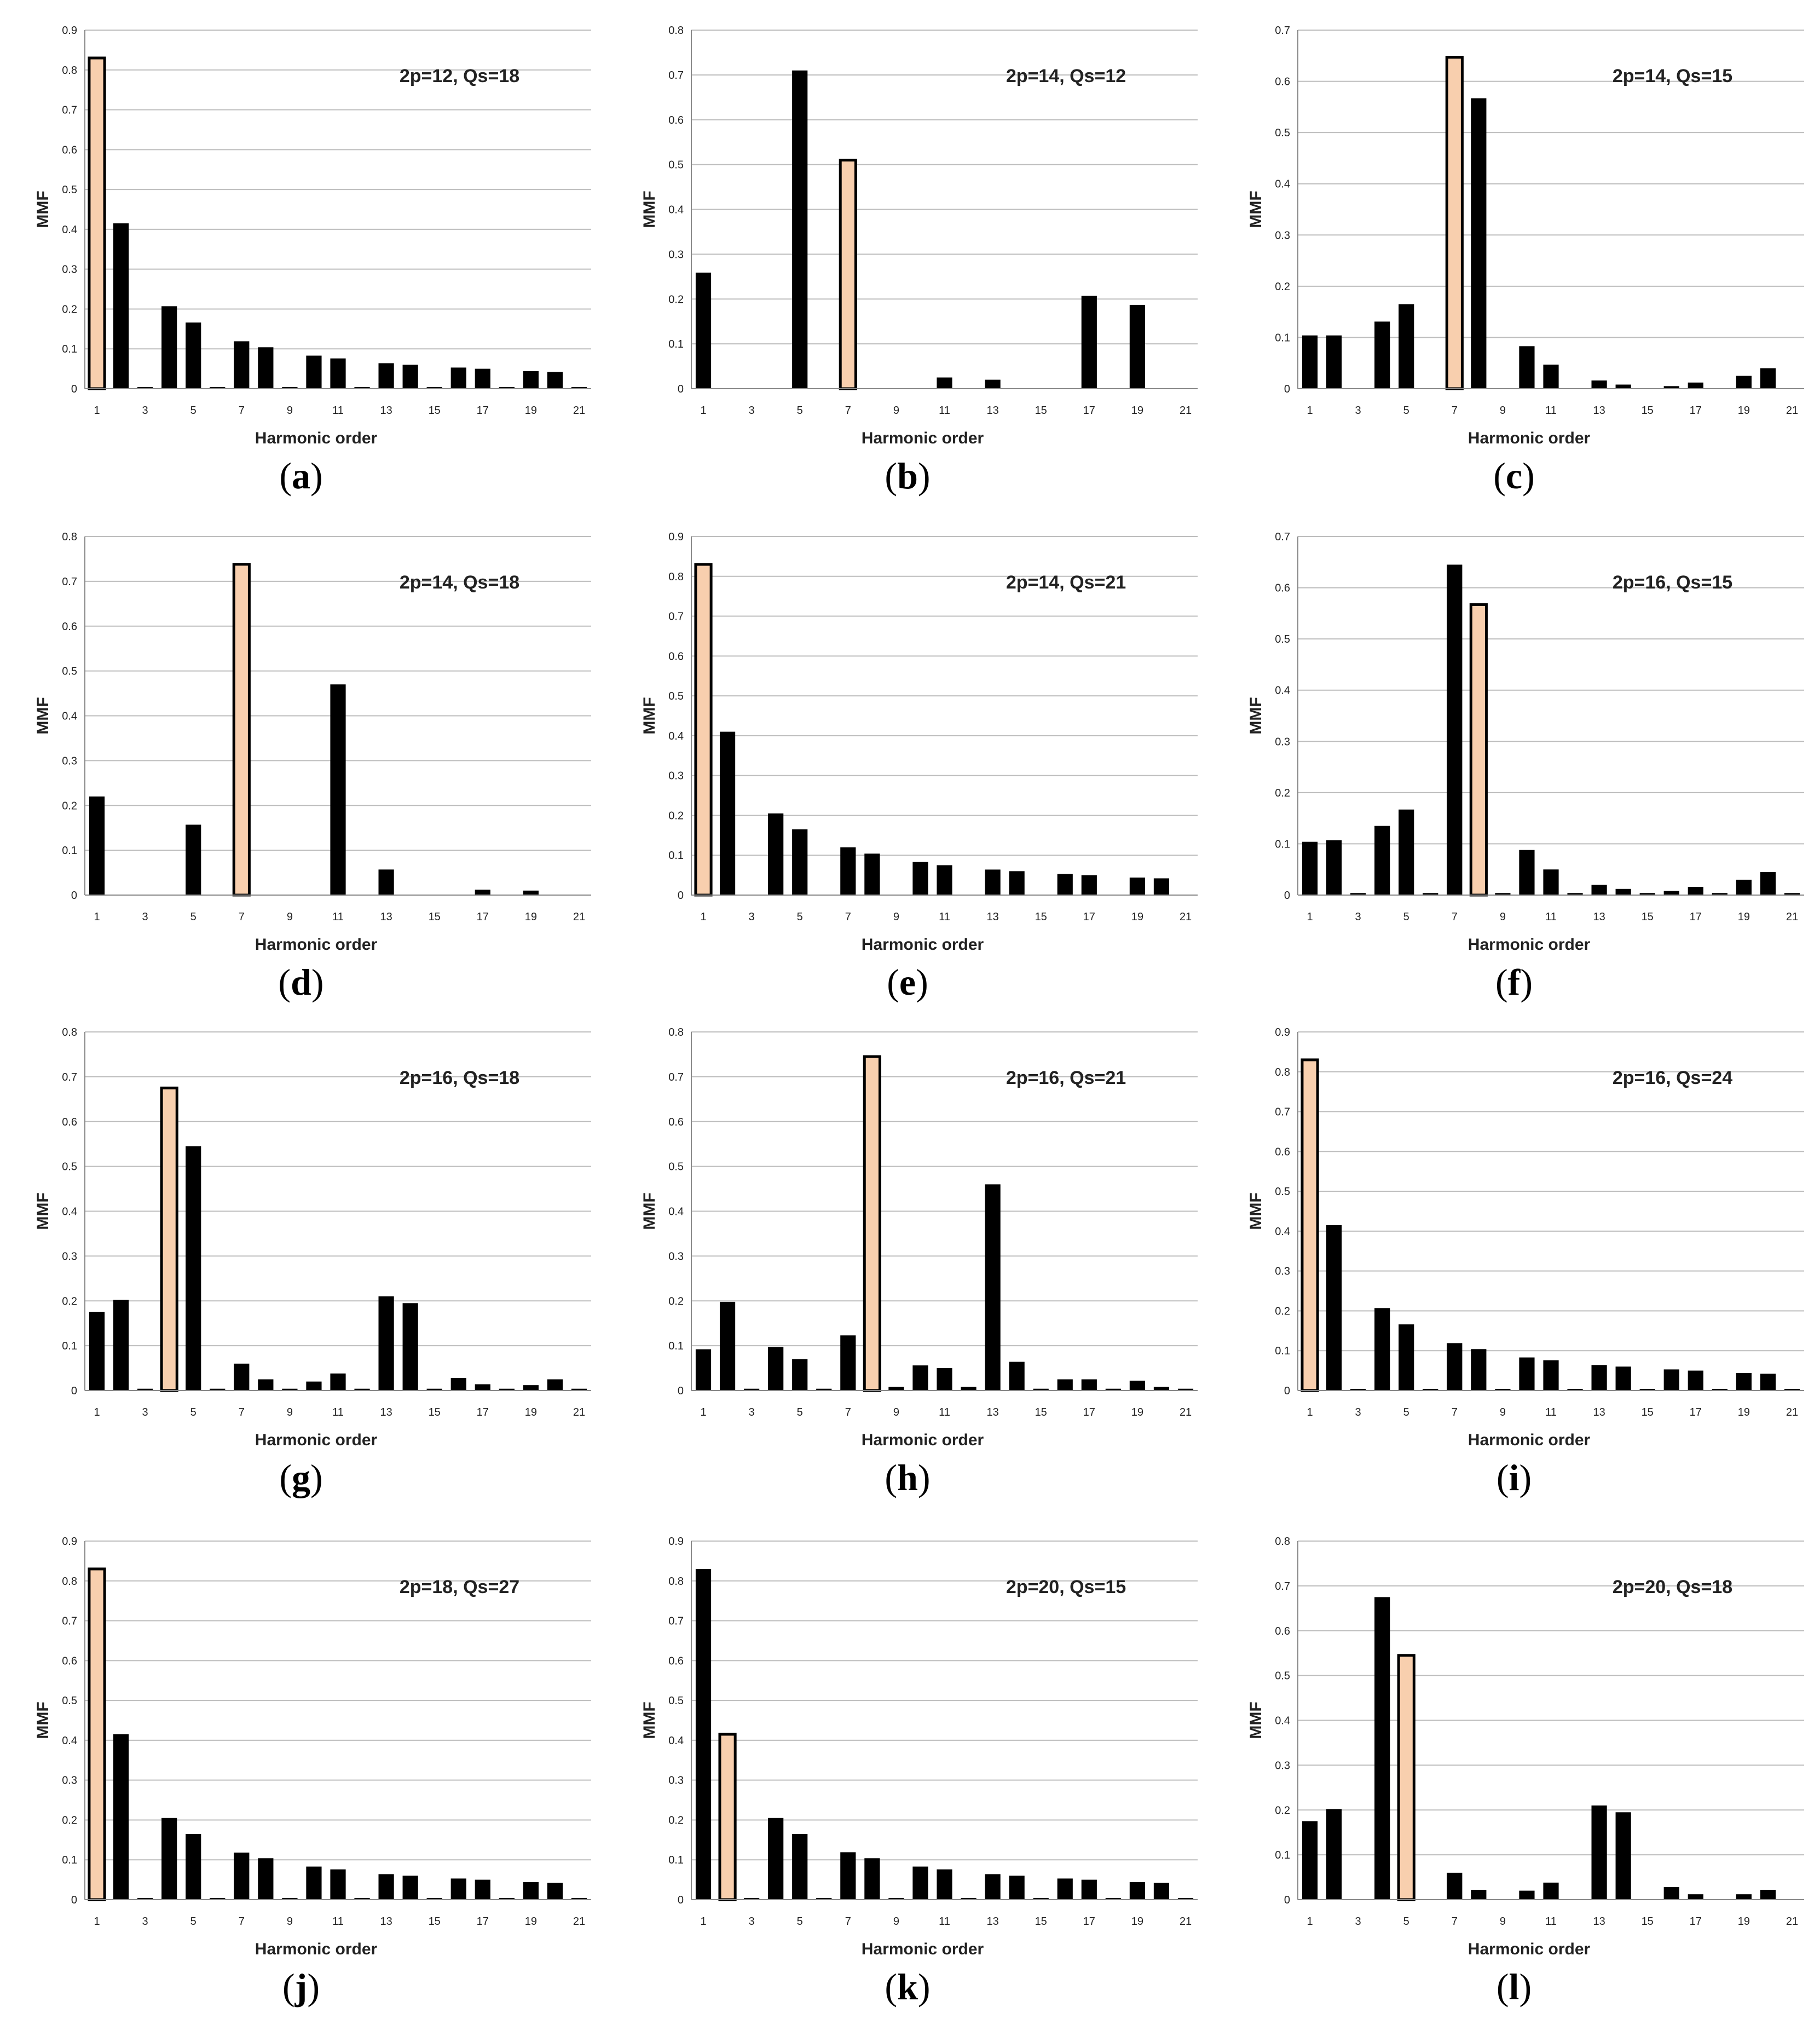  Describe the element at coordinates (69, 537) in the screenshot. I see `y-tick-label: 0.8` at that location.